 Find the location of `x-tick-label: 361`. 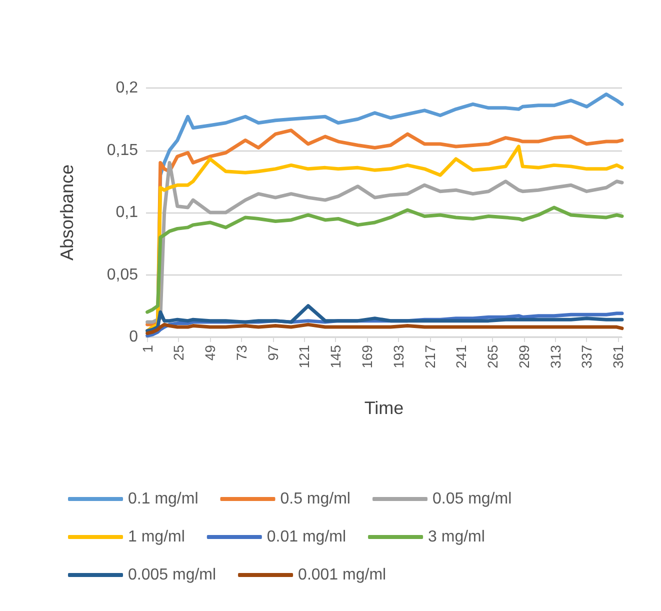

x-tick-label: 361 is located at coordinates (618, 356).